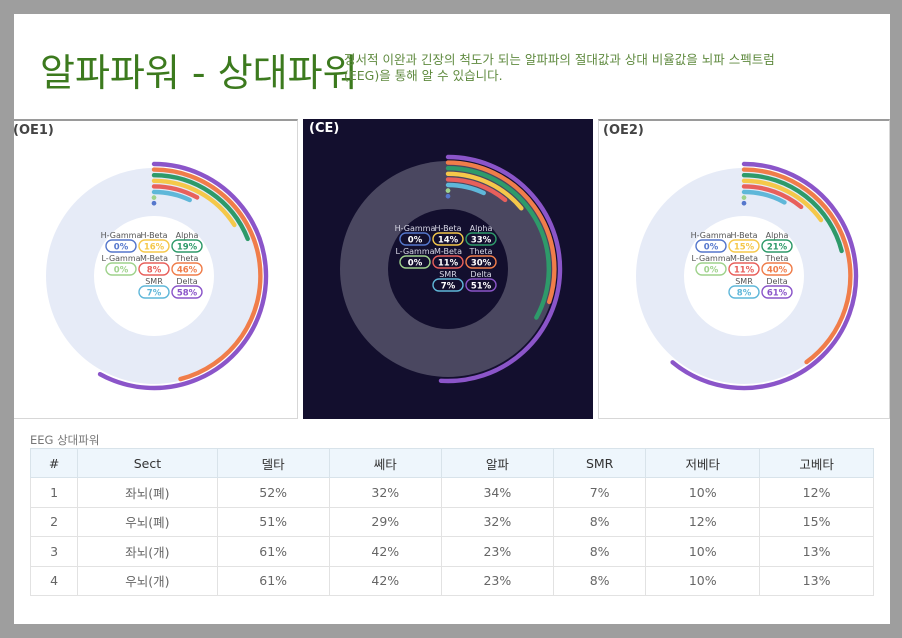 This screenshot has height=638, width=902. I want to click on table-cell: 15%, so click(816, 521).